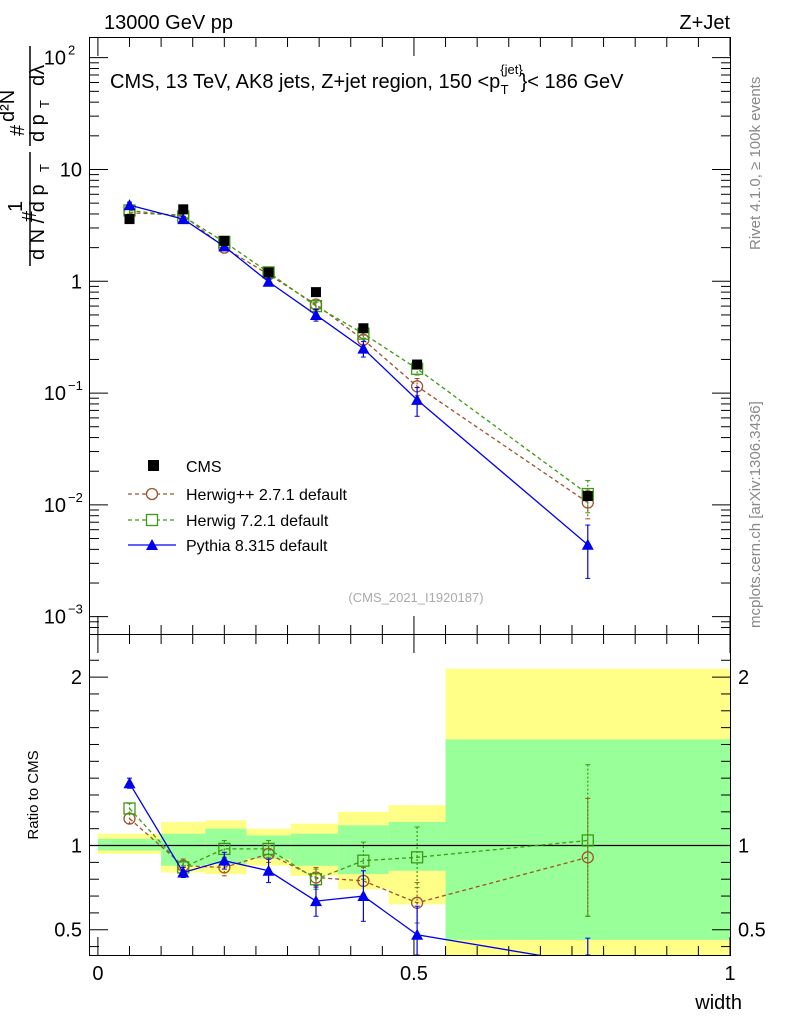 The width and height of the screenshot is (786, 1024). I want to click on x-axis-label: width, so click(718, 1003).